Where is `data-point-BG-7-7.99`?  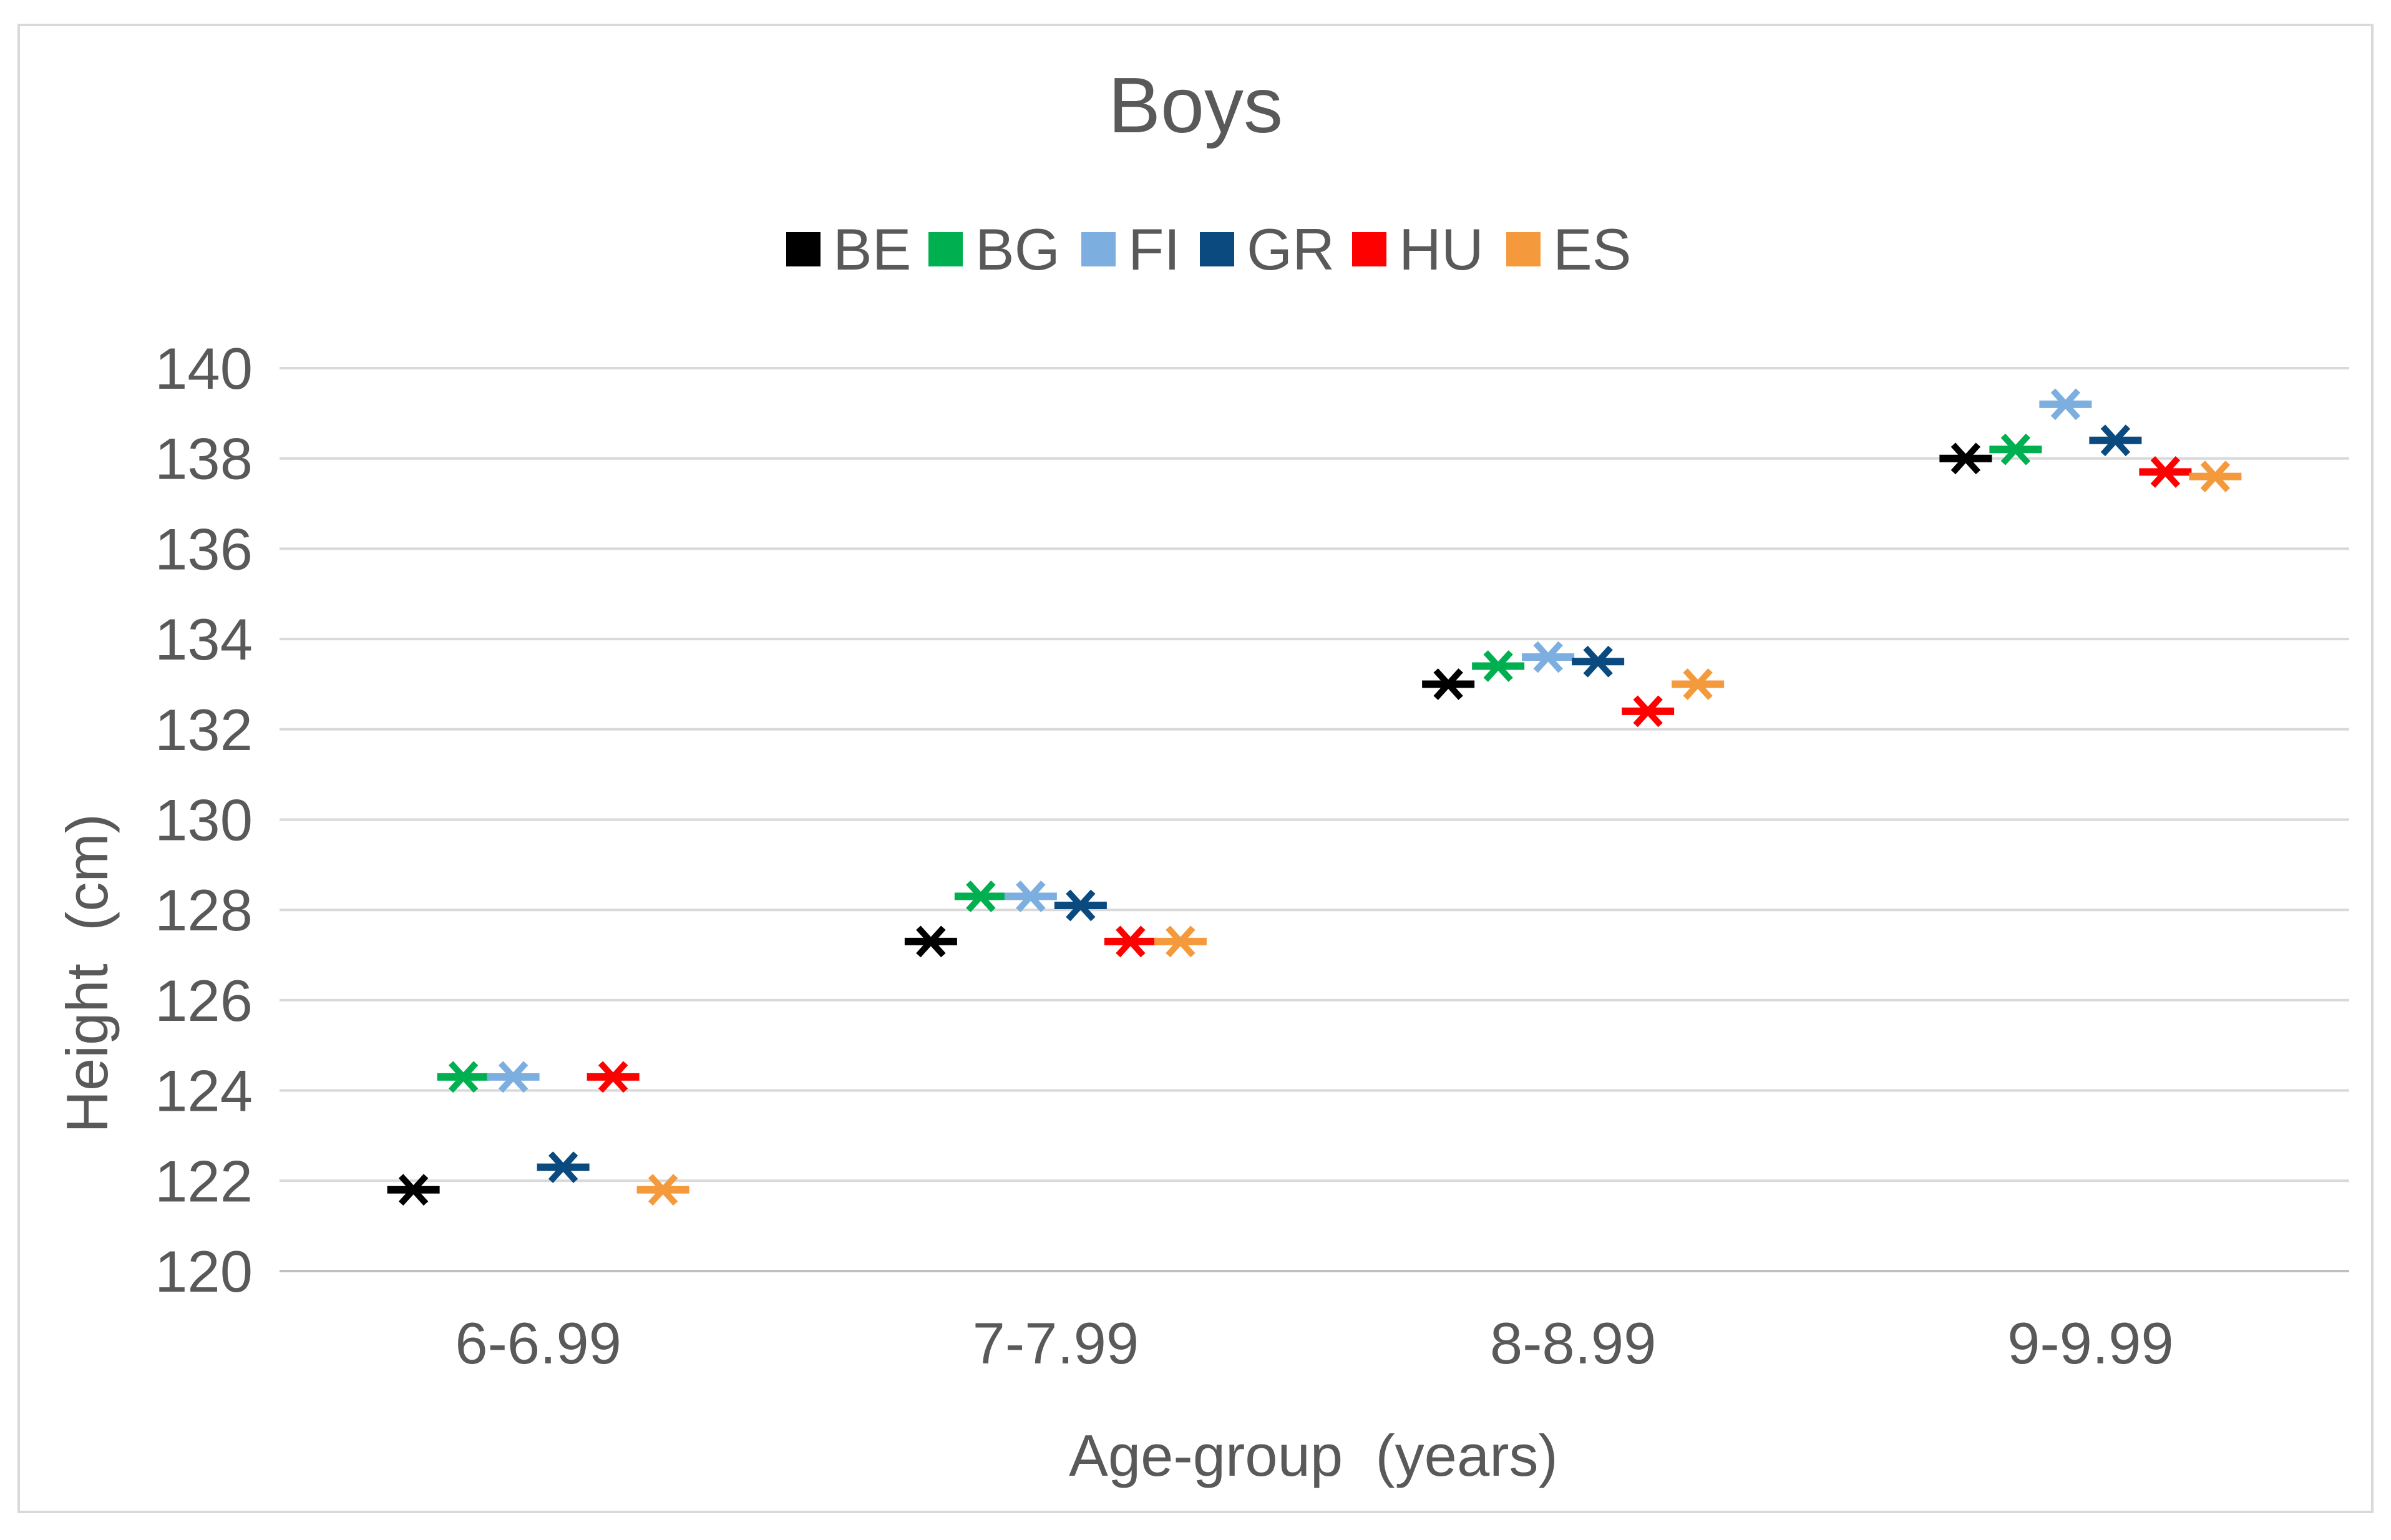 data-point-BG-7-7.99 is located at coordinates (980, 896).